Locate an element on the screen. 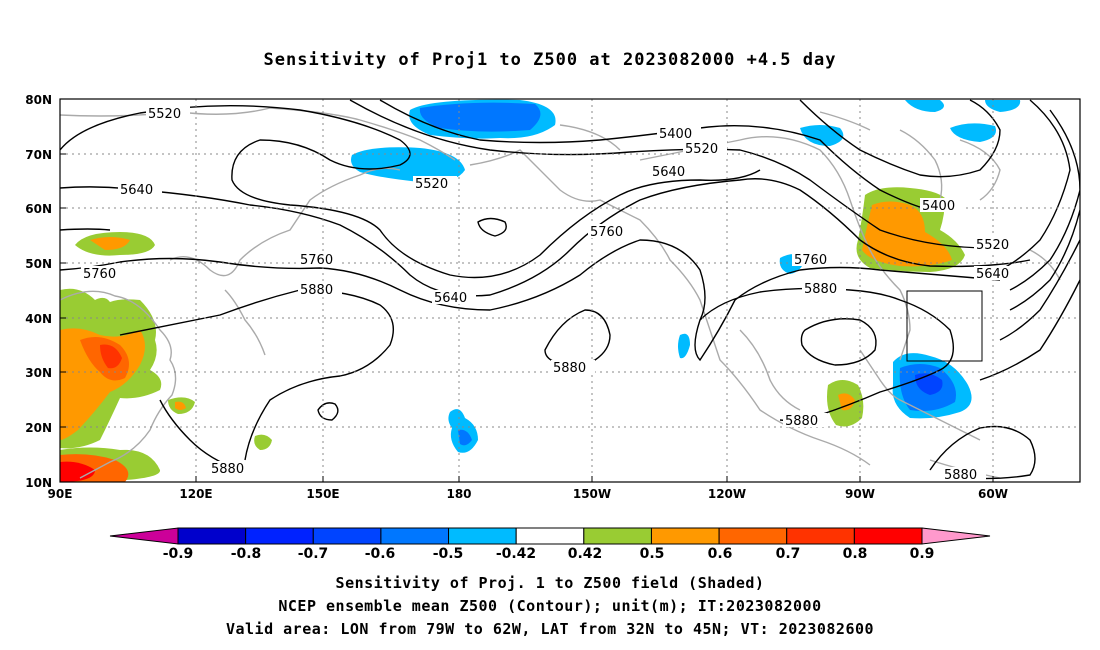  colorbar-label: 0.7 is located at coordinates (788, 554).